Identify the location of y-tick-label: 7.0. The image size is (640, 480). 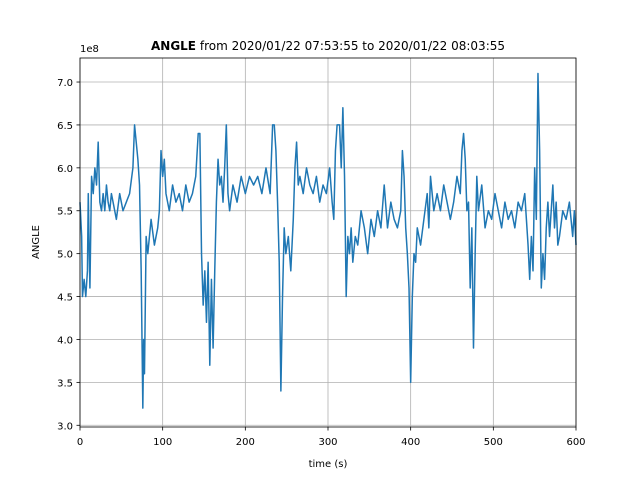
(65, 83).